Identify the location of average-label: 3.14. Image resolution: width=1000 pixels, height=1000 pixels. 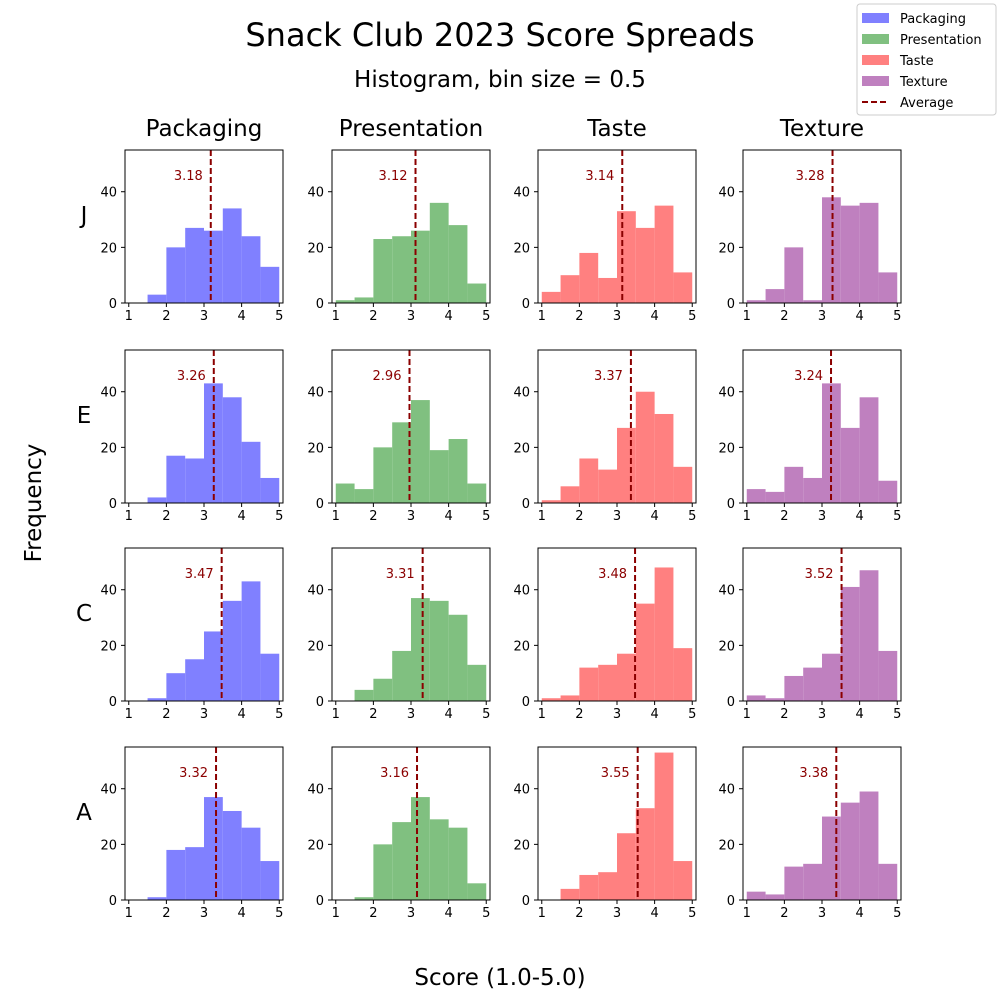
(599, 176).